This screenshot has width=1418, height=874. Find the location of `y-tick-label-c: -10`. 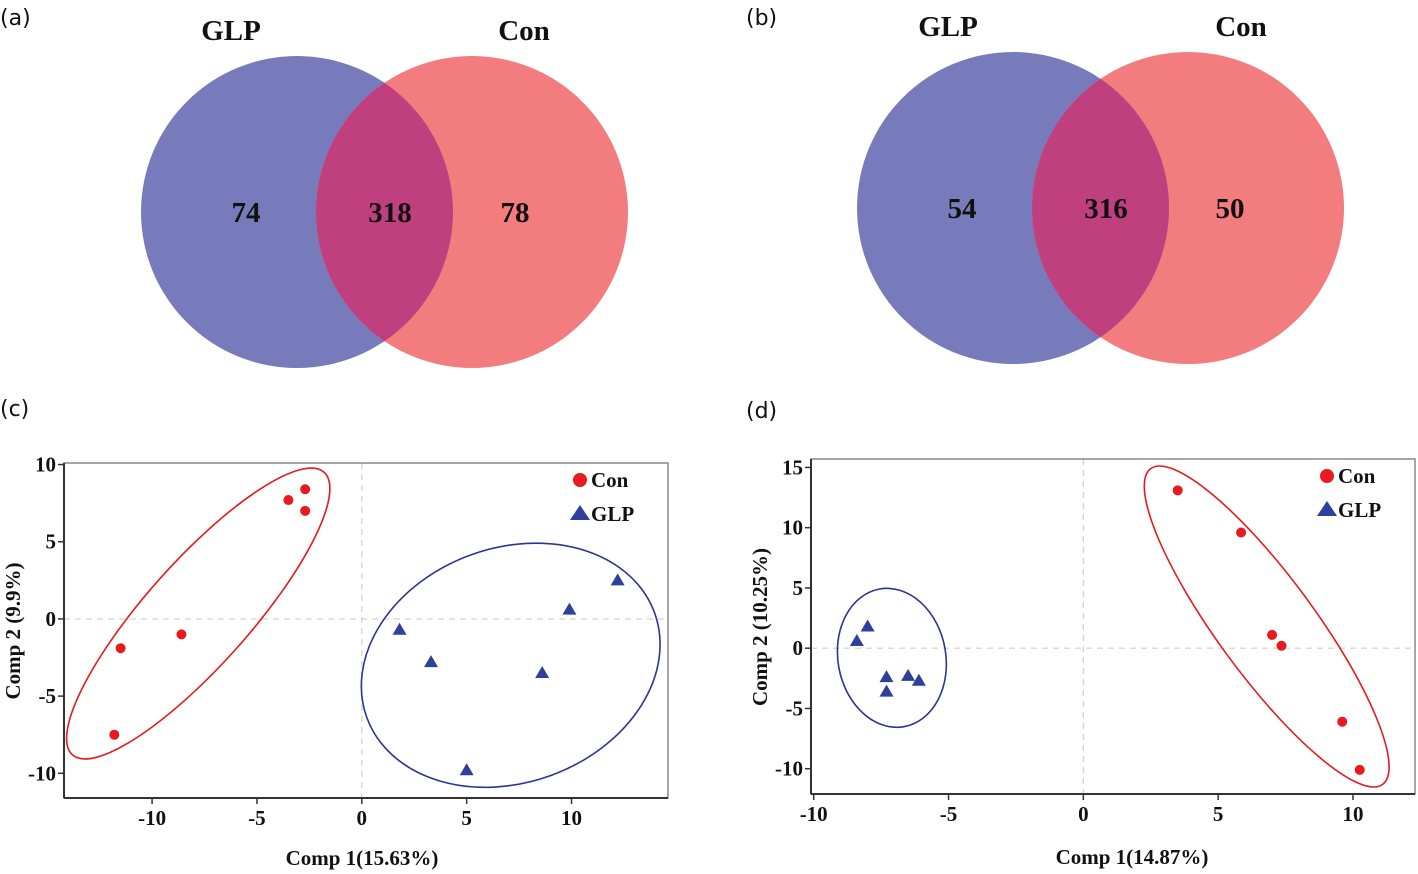

y-tick-label-c: -10 is located at coordinates (42, 773).